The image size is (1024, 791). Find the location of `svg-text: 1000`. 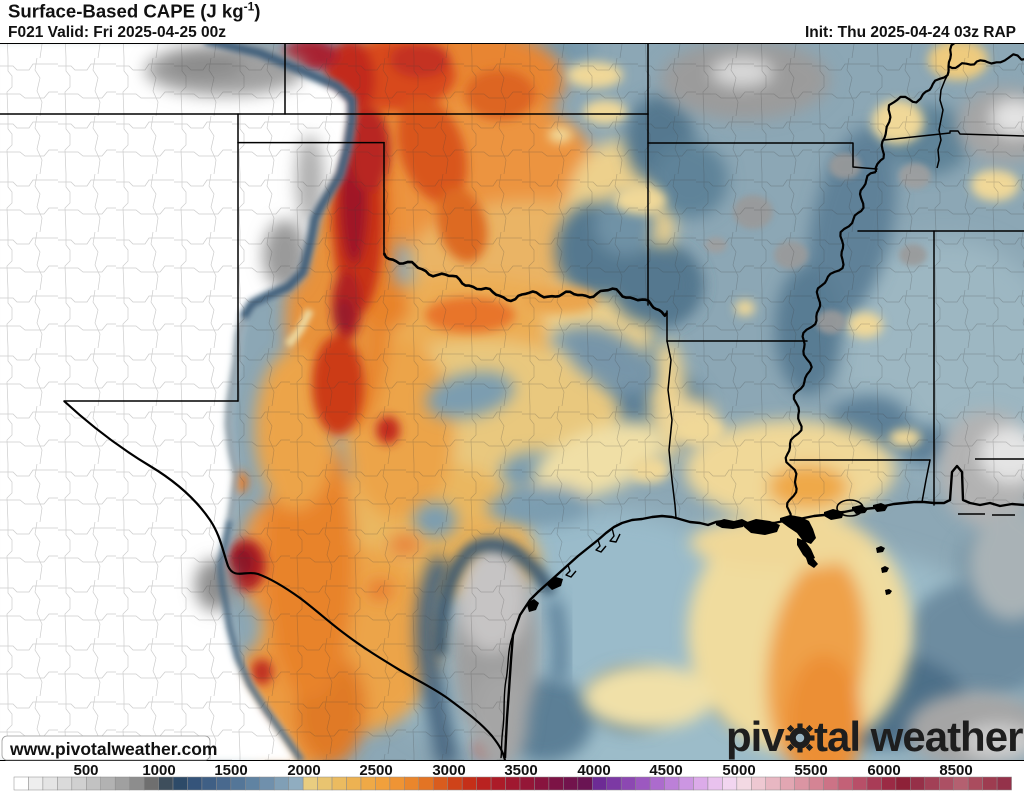

svg-text: 1000 is located at coordinates (158, 770).